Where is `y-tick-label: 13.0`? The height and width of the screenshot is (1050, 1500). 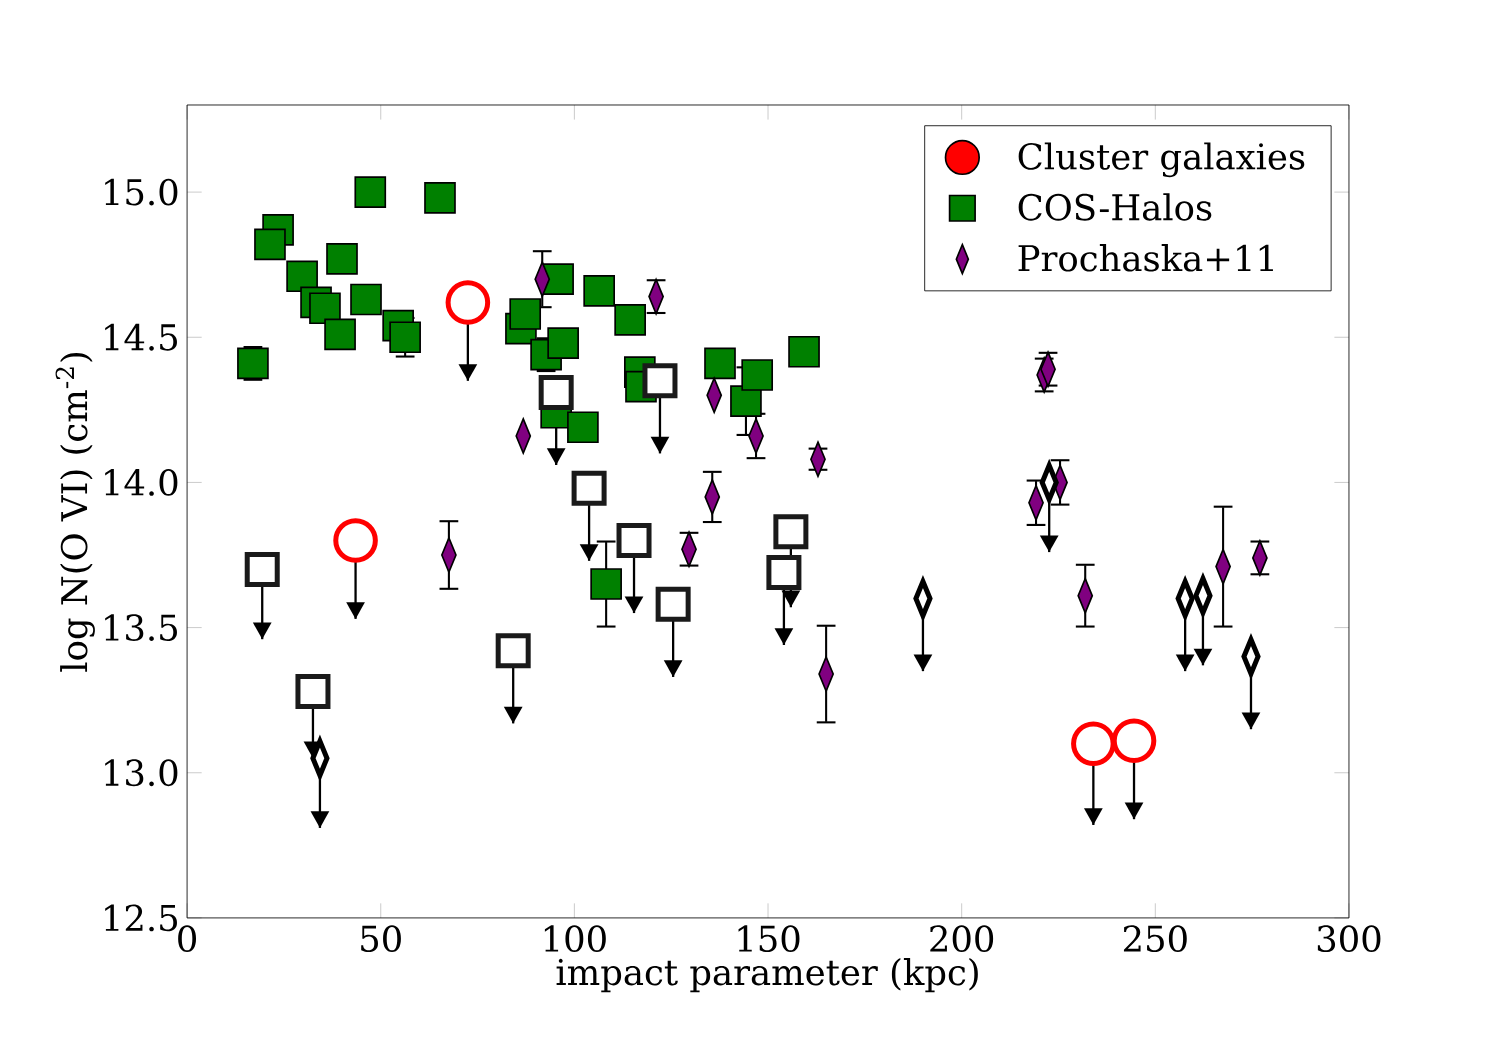 y-tick-label: 13.0 is located at coordinates (141, 773).